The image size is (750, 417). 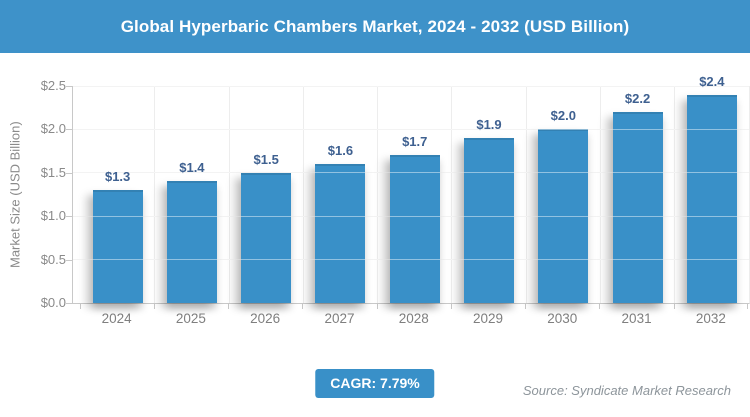 I want to click on x-tick-label: 2030, so click(x=562, y=318).